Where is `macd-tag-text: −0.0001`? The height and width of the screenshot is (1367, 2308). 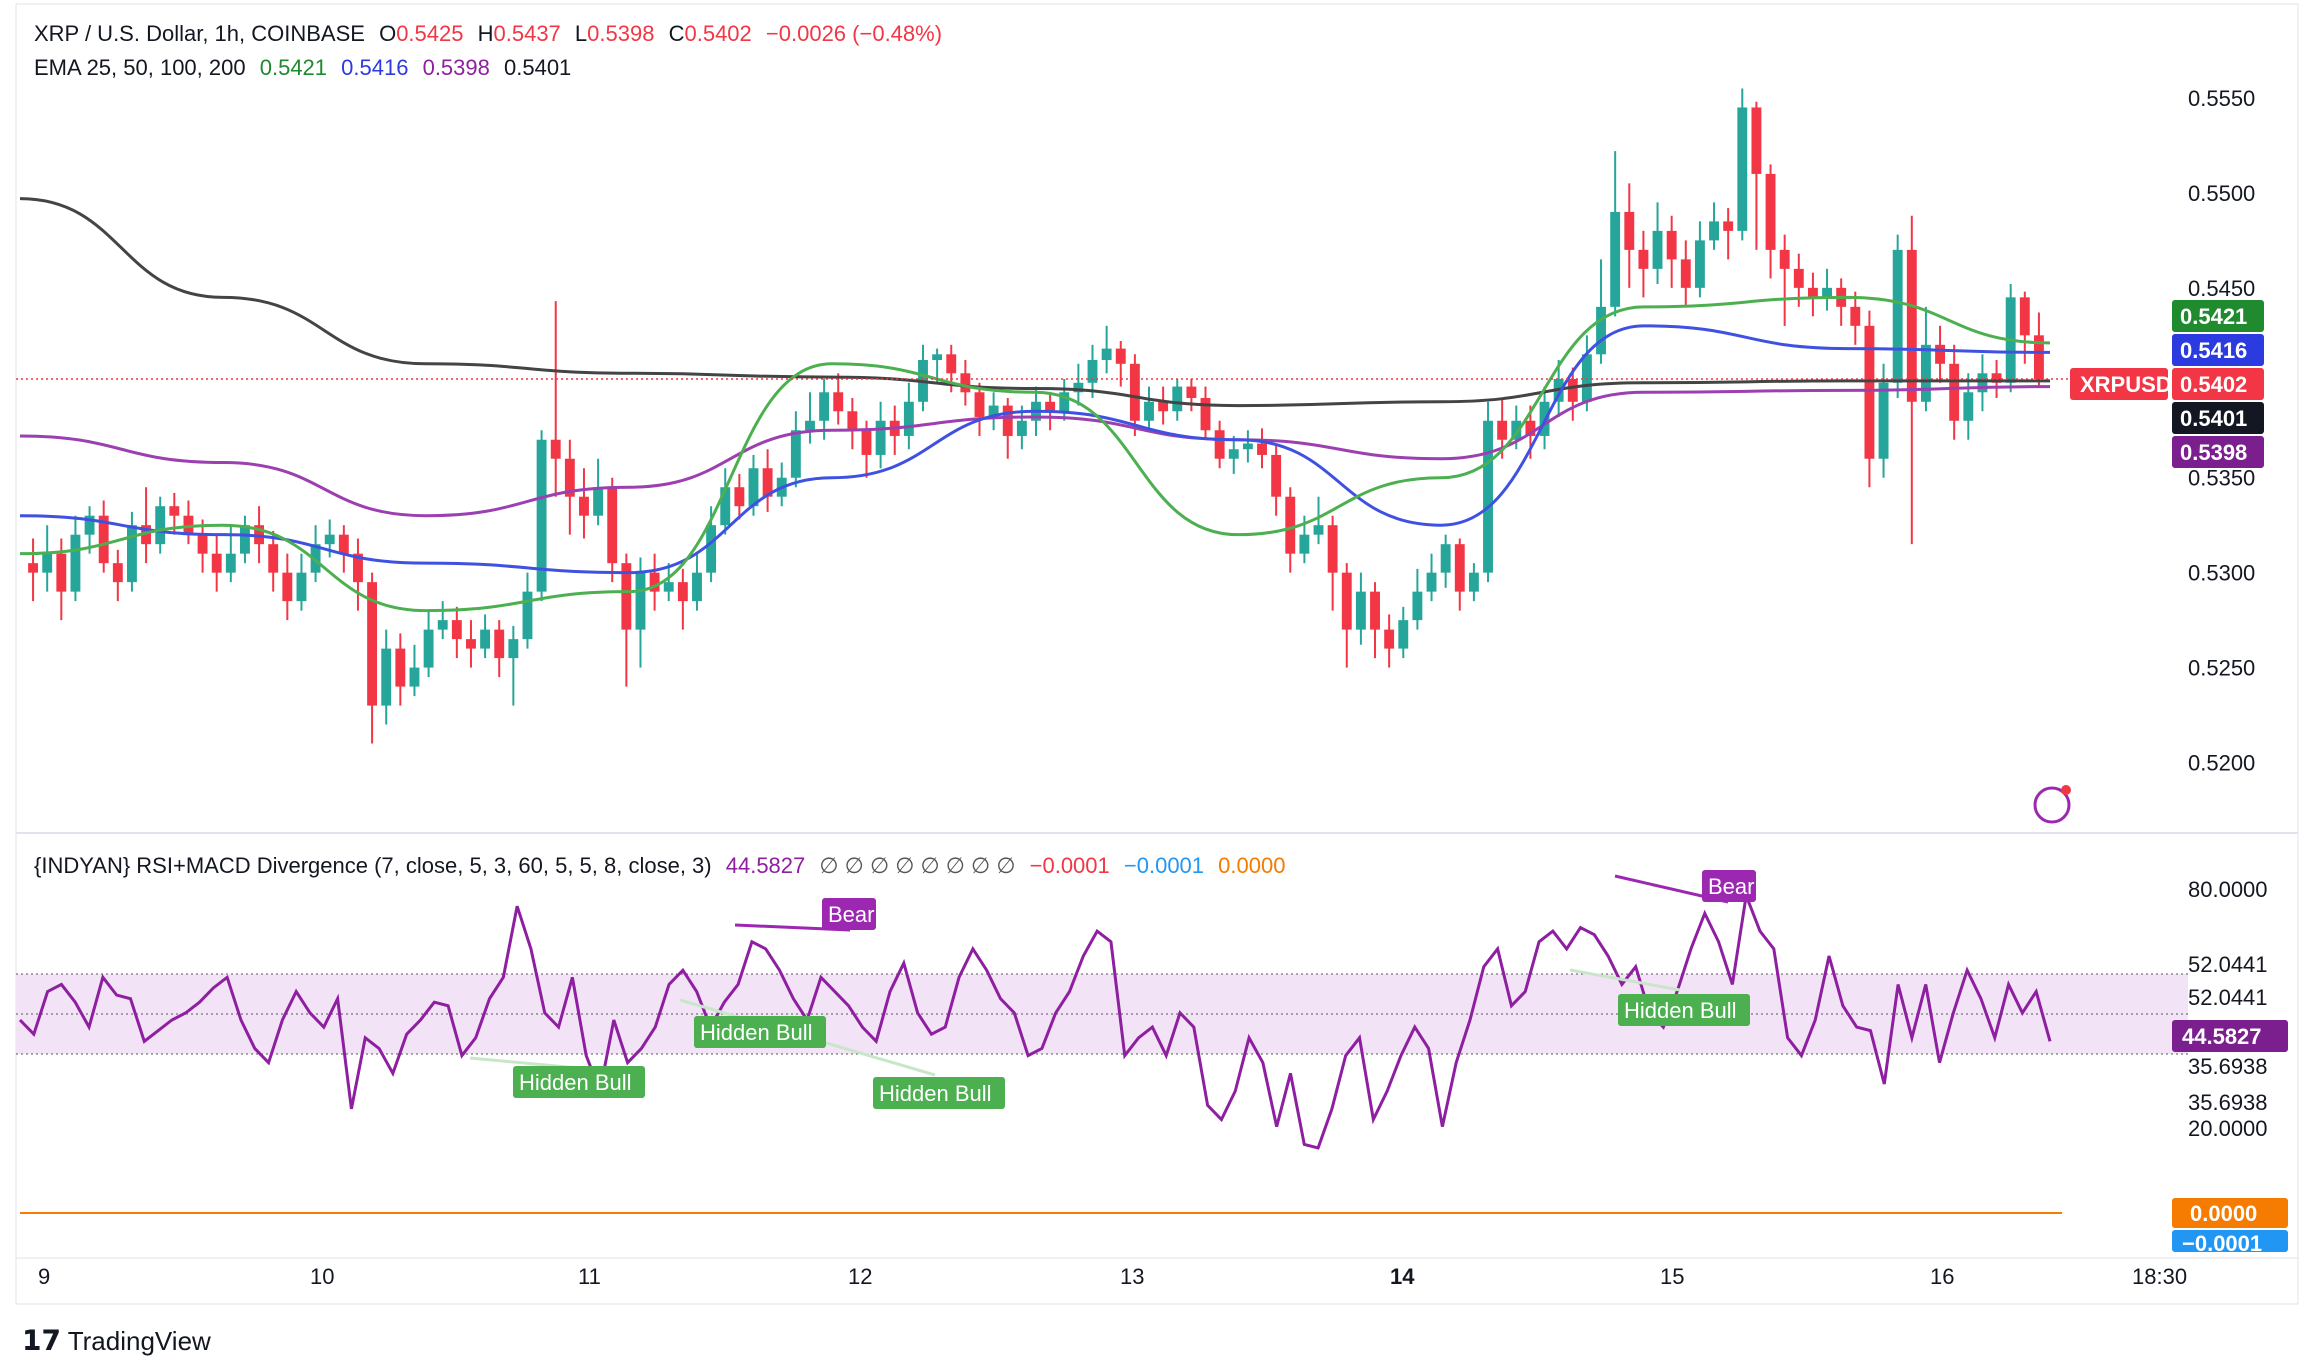
macd-tag-text: −0.0001 is located at coordinates (2222, 1243).